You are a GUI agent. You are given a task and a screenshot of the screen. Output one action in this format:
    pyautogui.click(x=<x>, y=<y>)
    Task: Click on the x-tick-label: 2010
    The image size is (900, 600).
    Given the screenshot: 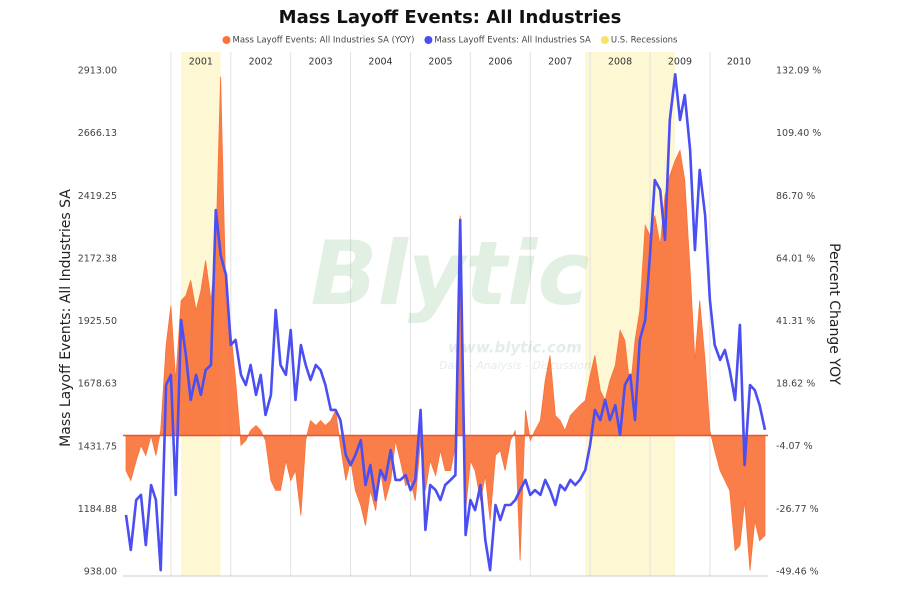 What is the action you would take?
    pyautogui.click(x=739, y=62)
    